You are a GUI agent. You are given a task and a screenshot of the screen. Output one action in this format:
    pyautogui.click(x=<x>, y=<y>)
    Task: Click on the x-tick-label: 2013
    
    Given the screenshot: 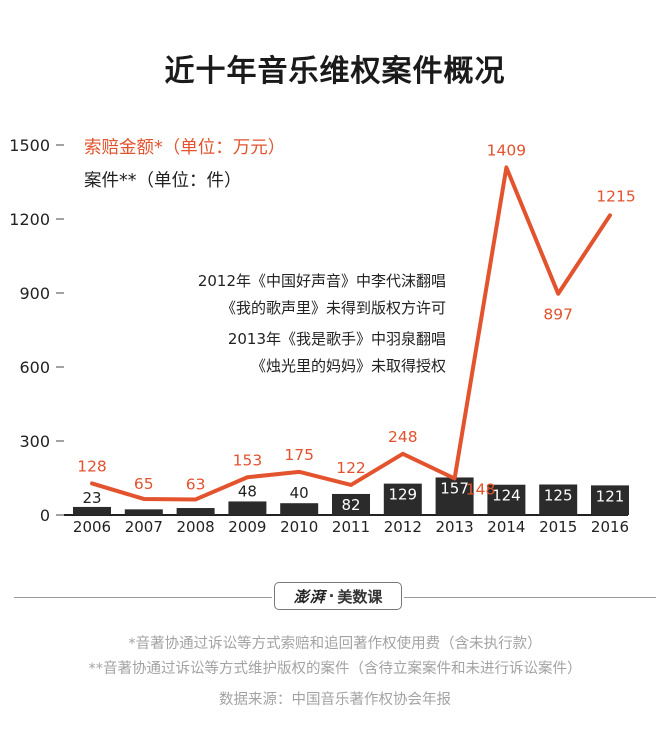 What is the action you would take?
    pyautogui.click(x=455, y=527)
    